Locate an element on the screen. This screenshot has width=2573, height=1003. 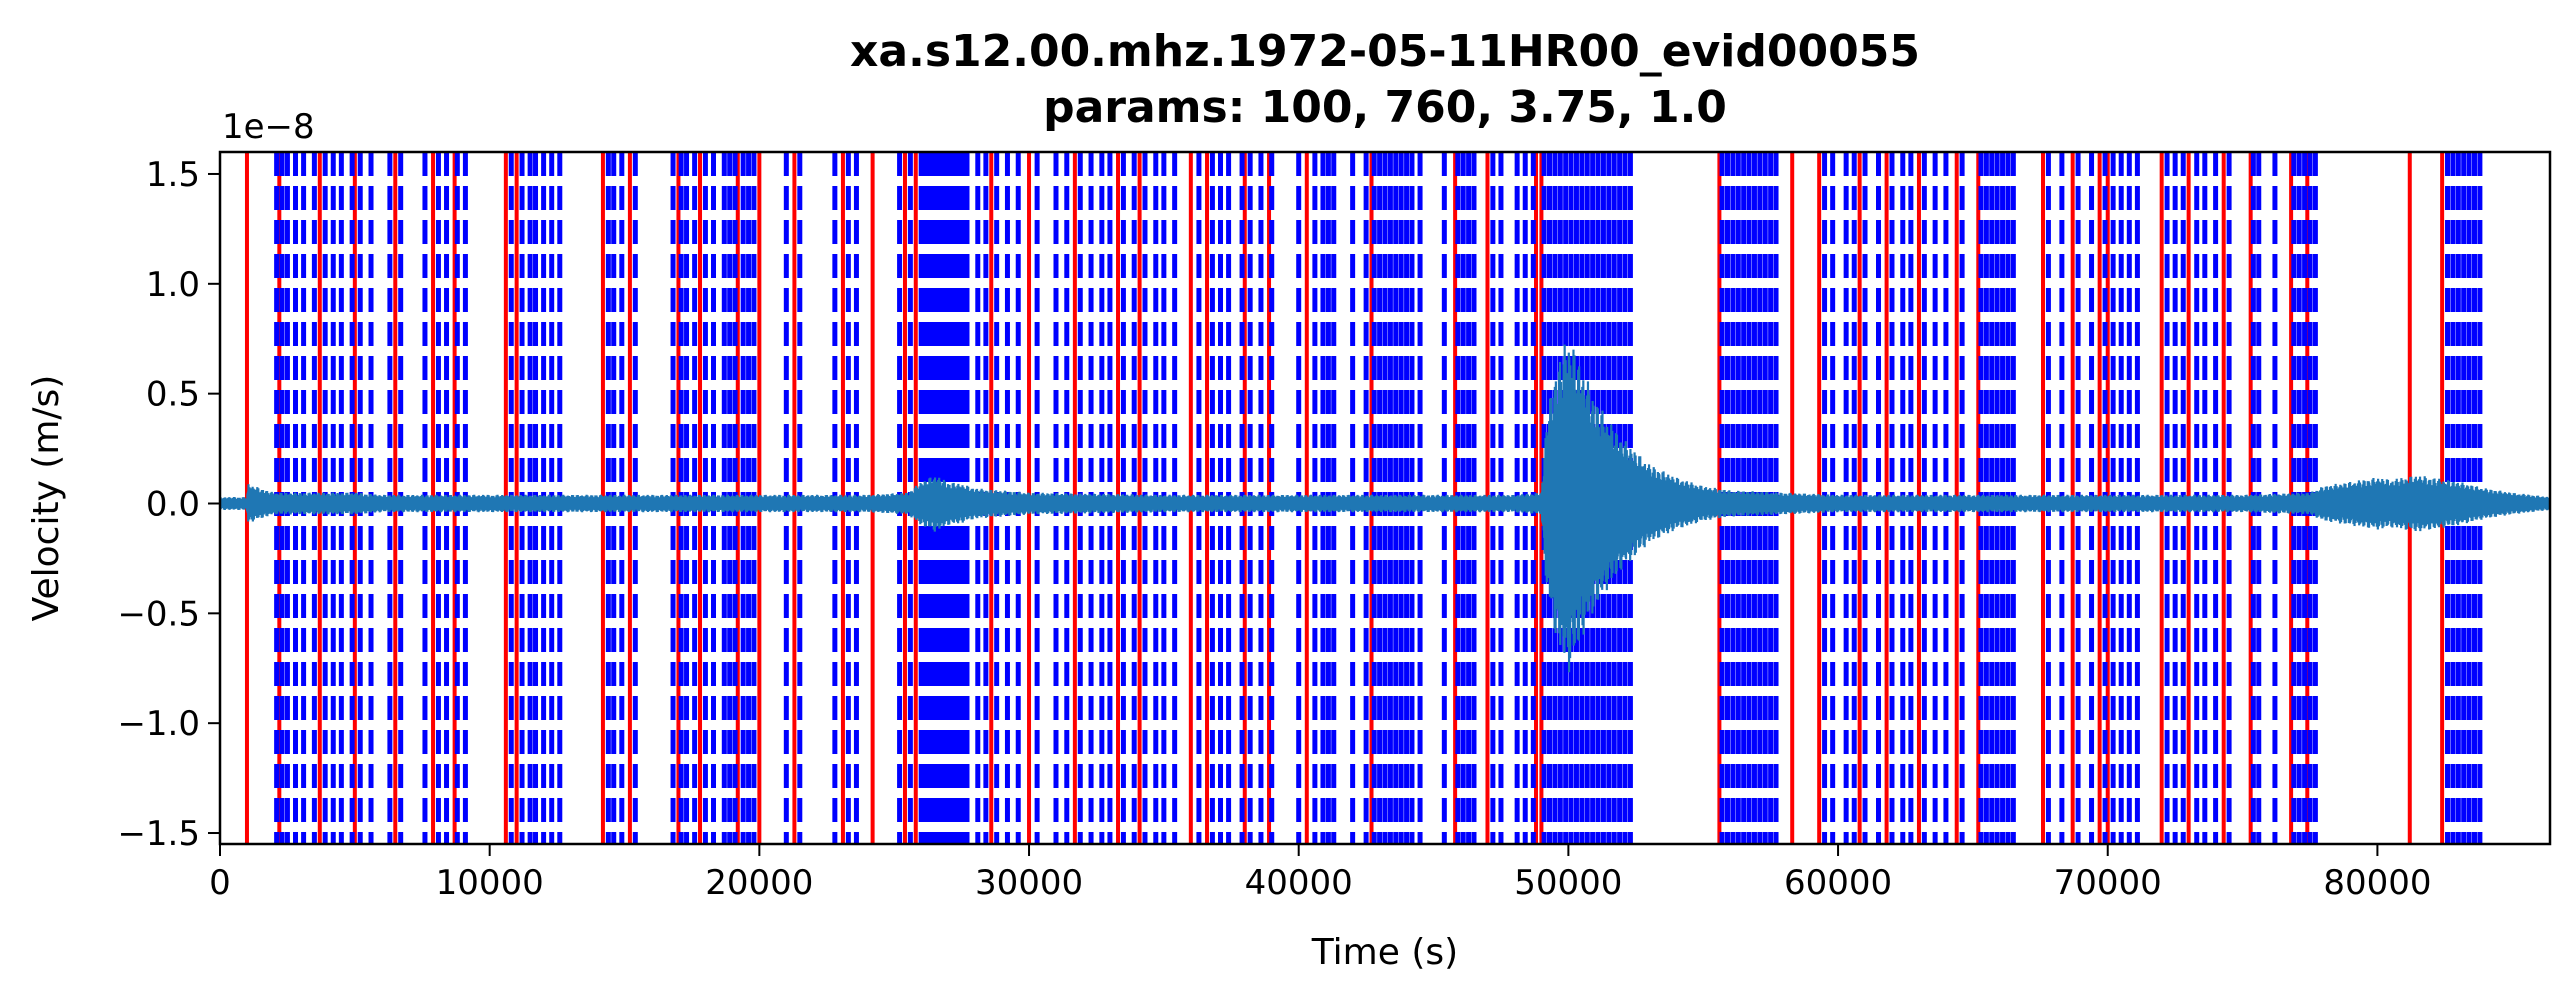
x-tick-label: 50000 is located at coordinates (1568, 883).